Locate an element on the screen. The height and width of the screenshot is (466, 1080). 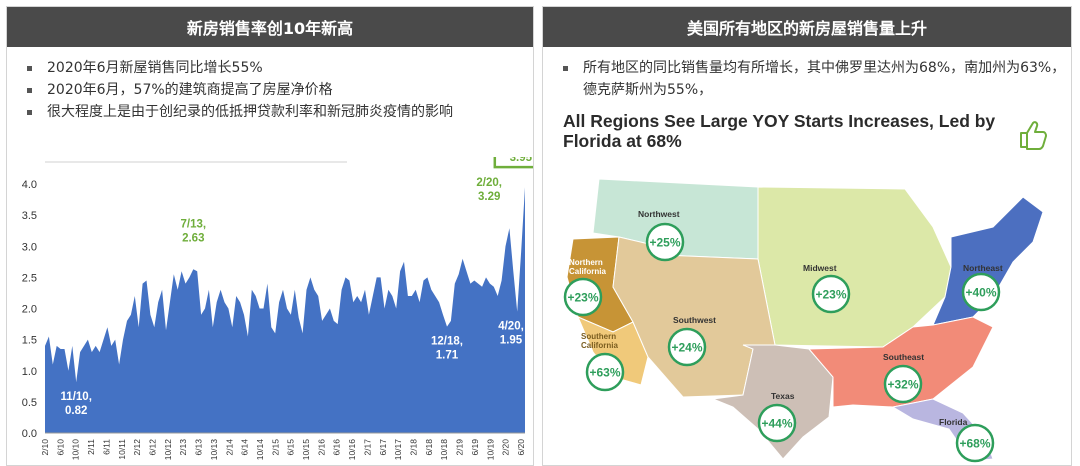
x-tick-label: 6/17 is located at coordinates (383, 447).